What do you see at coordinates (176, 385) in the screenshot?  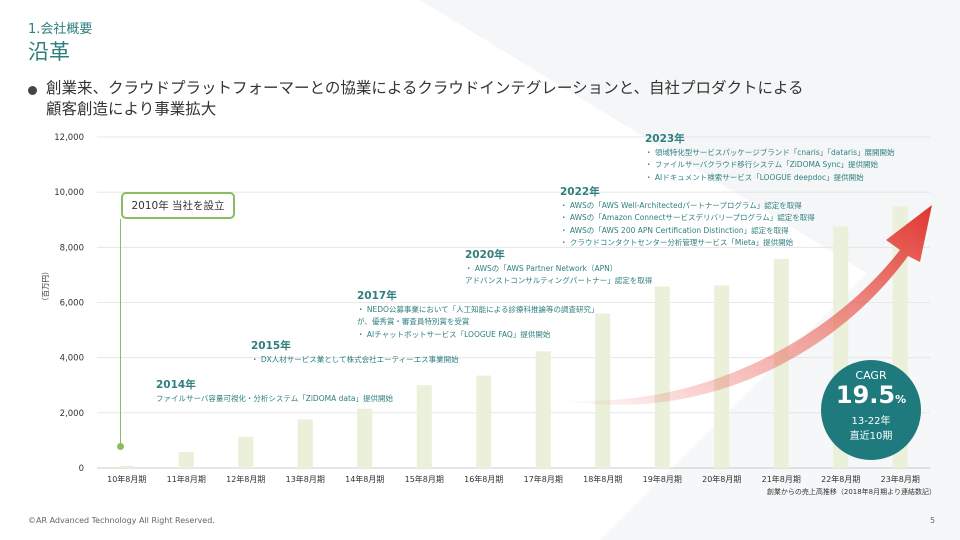 I see `milestone-year: 2014年` at bounding box center [176, 385].